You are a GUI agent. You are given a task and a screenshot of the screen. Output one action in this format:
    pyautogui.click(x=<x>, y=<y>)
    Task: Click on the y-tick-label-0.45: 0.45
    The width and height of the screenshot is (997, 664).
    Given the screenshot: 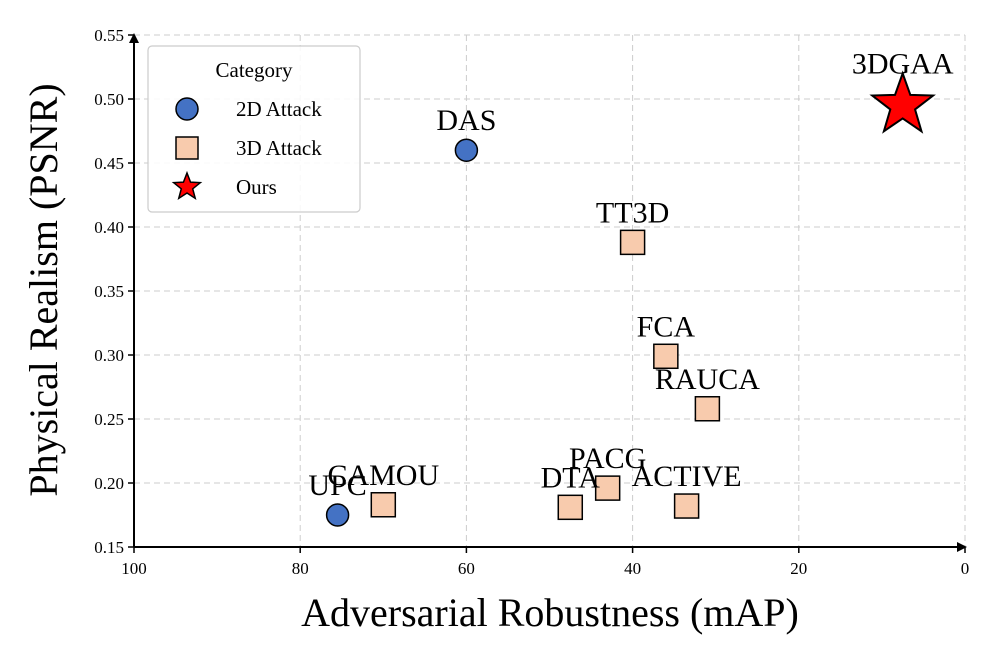 What is the action you would take?
    pyautogui.click(x=109, y=163)
    